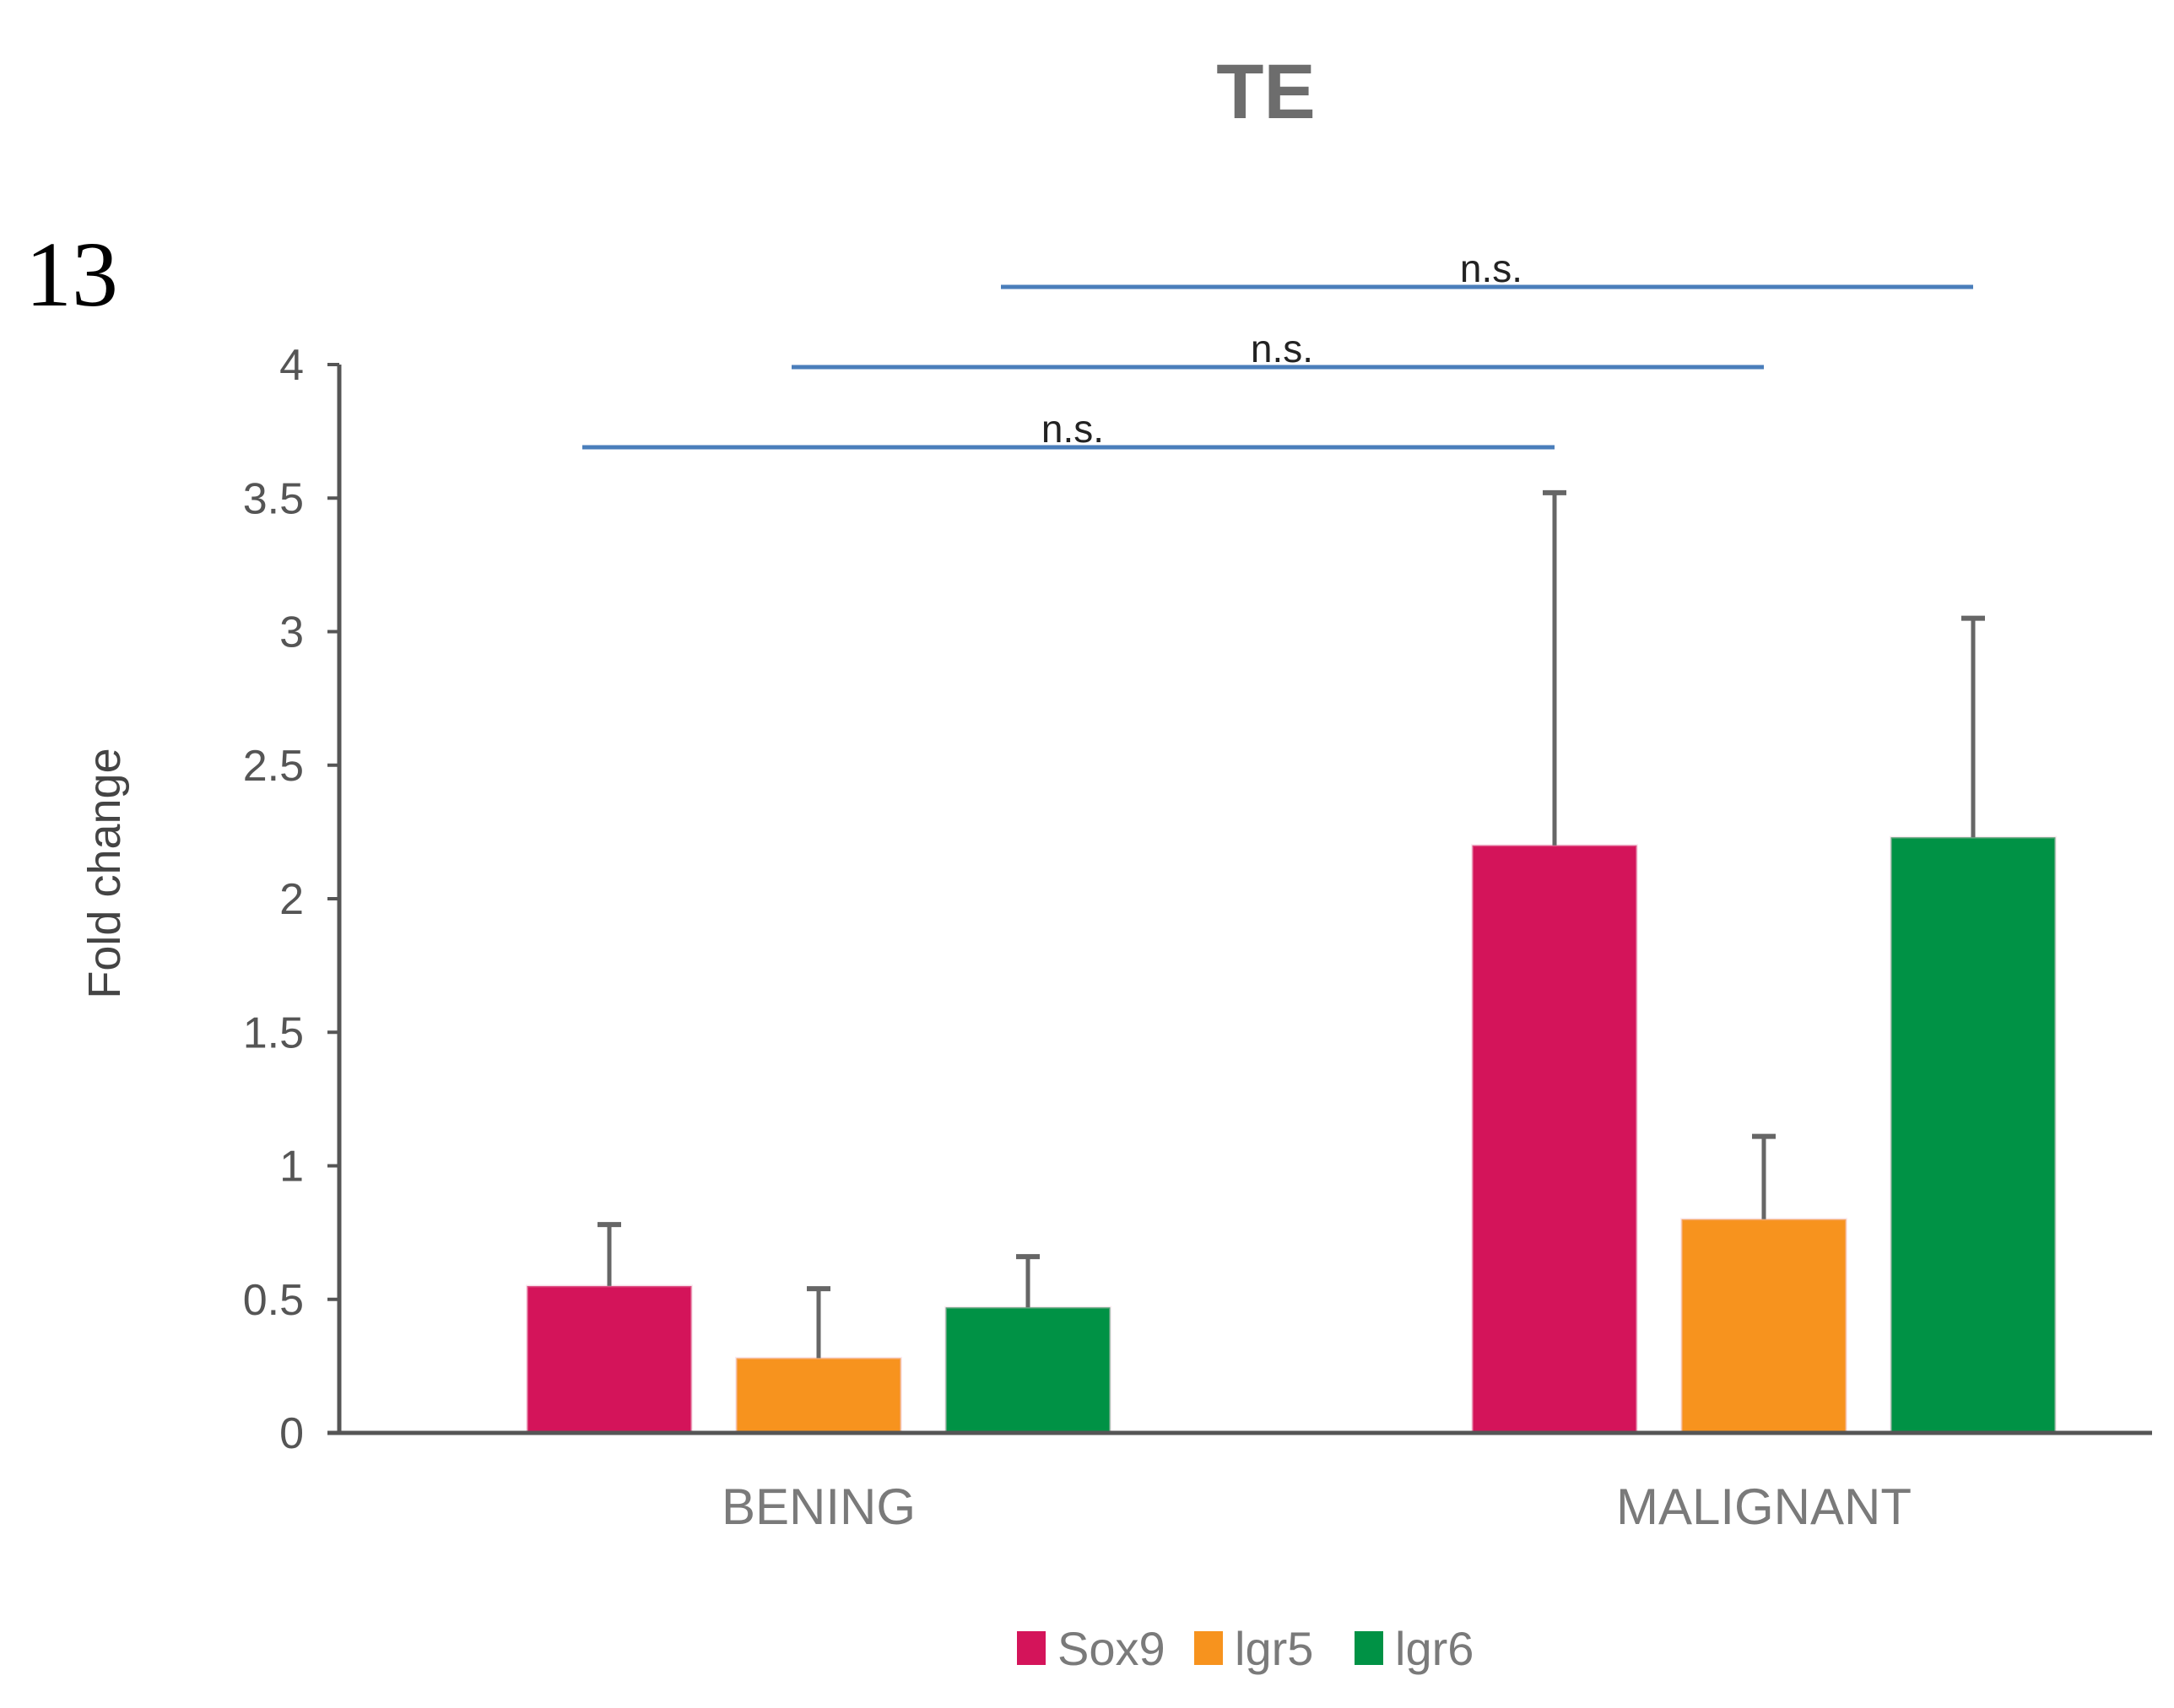  What do you see at coordinates (273, 1300) in the screenshot?
I see `y-tick-label: 0.5` at bounding box center [273, 1300].